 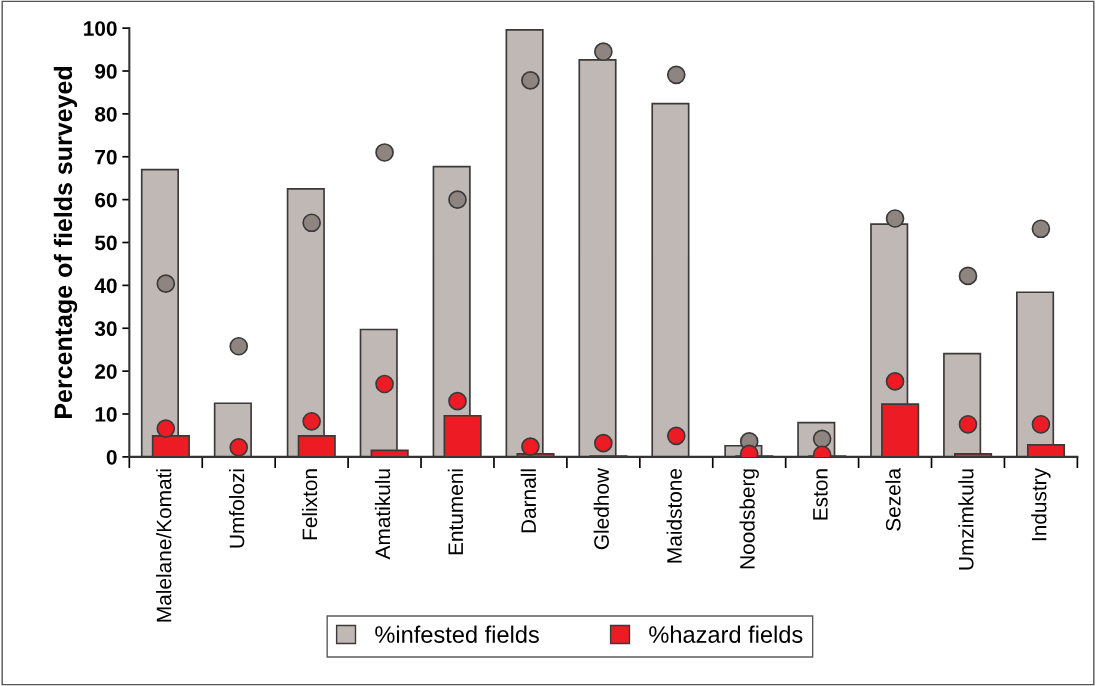 I want to click on x-tick-label: Noodsberg, so click(x=749, y=519).